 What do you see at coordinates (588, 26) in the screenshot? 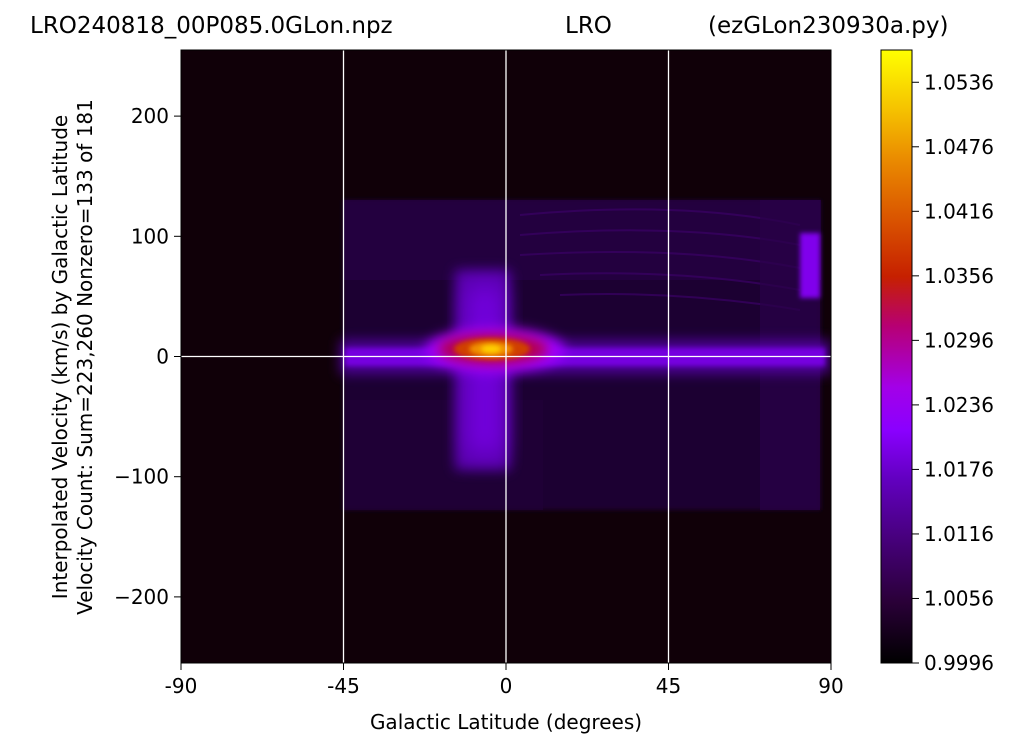
I see `title-center: LRO` at bounding box center [588, 26].